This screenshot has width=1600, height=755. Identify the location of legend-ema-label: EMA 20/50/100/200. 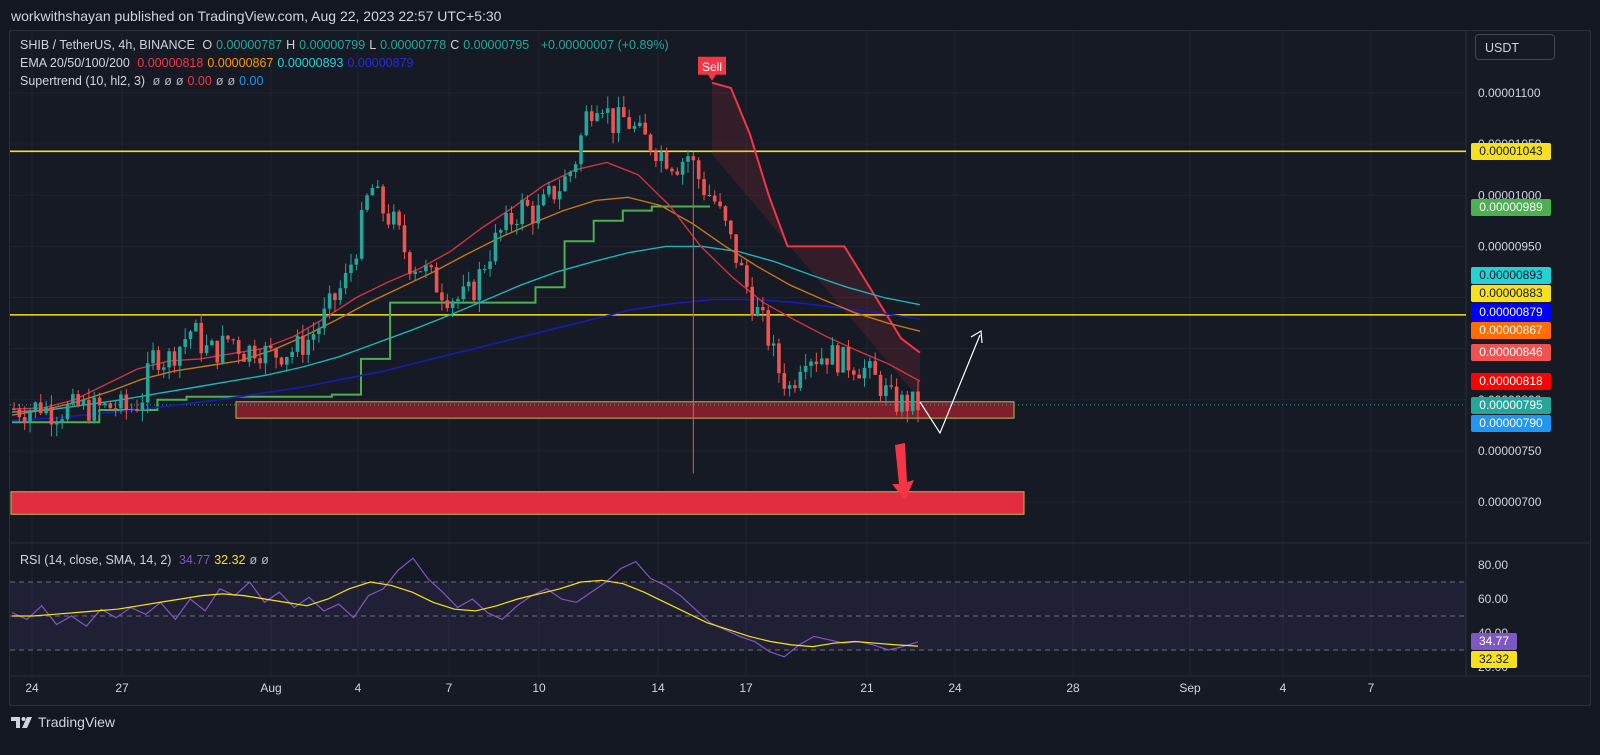
(75, 63).